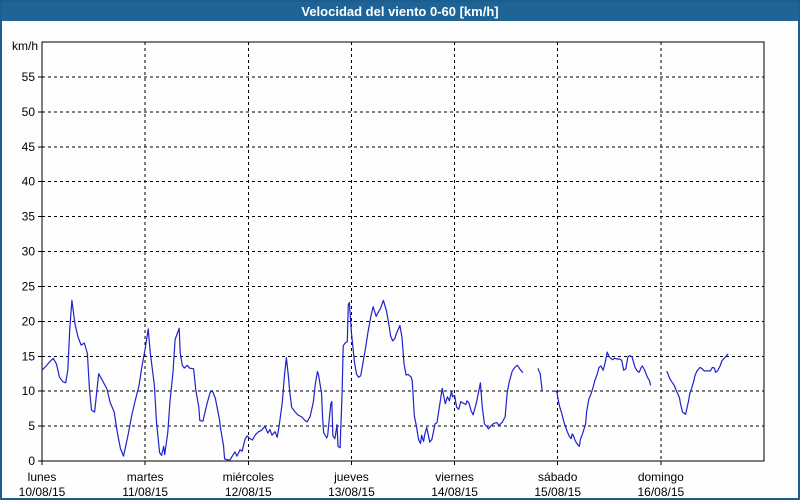 The width and height of the screenshot is (800, 500). I want to click on title-bar: Velocidad del viento 0-60 [km/h], so click(400, 11).